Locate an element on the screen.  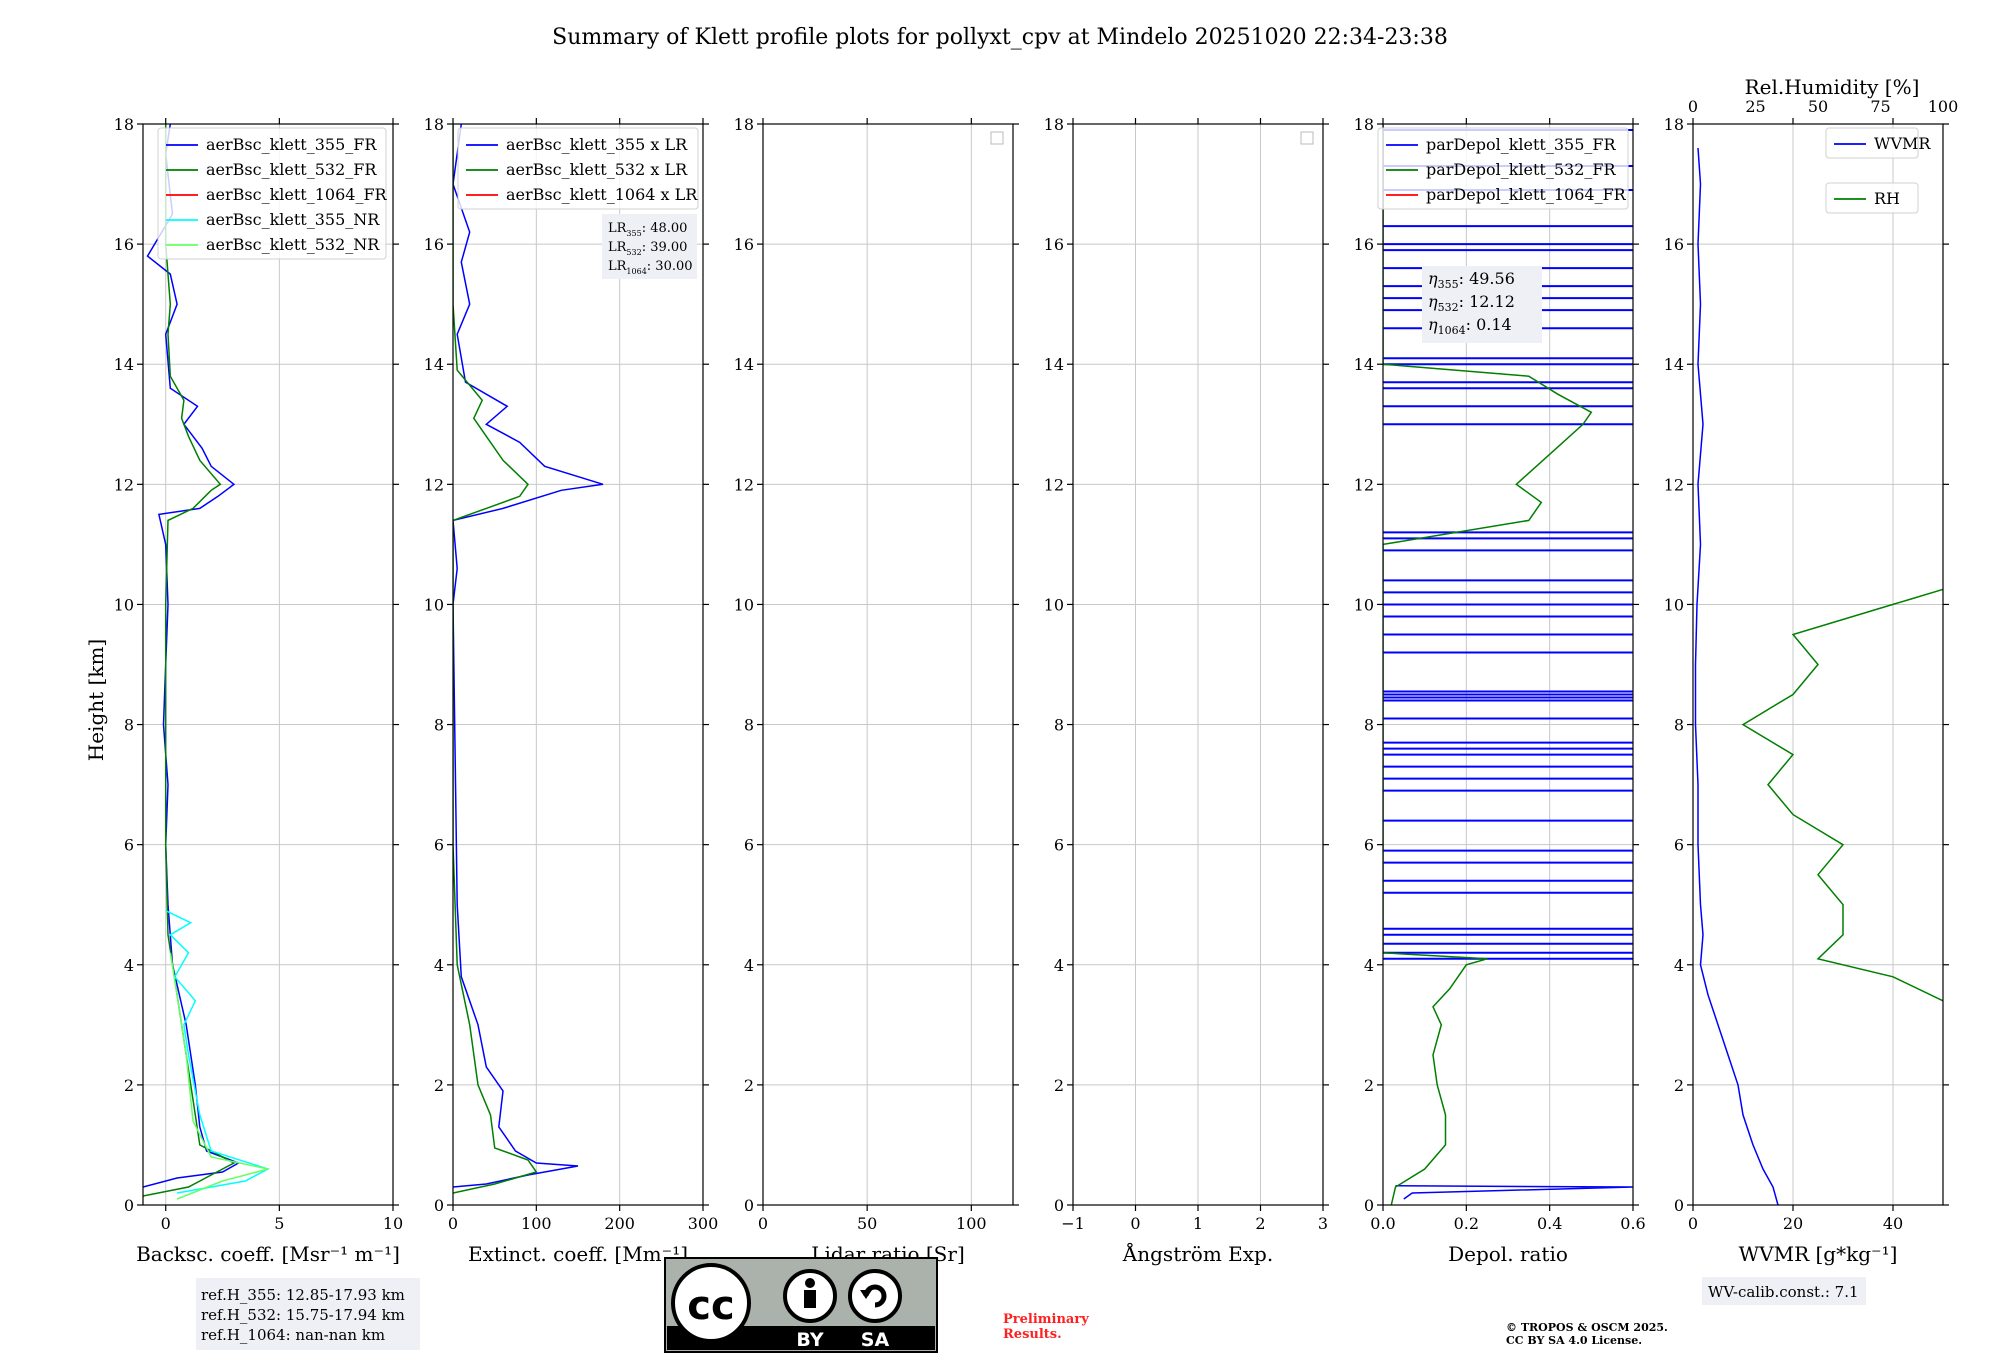
x-axis-label: Extinct. coeff. [Mm⁻¹] is located at coordinates (578, 1254).